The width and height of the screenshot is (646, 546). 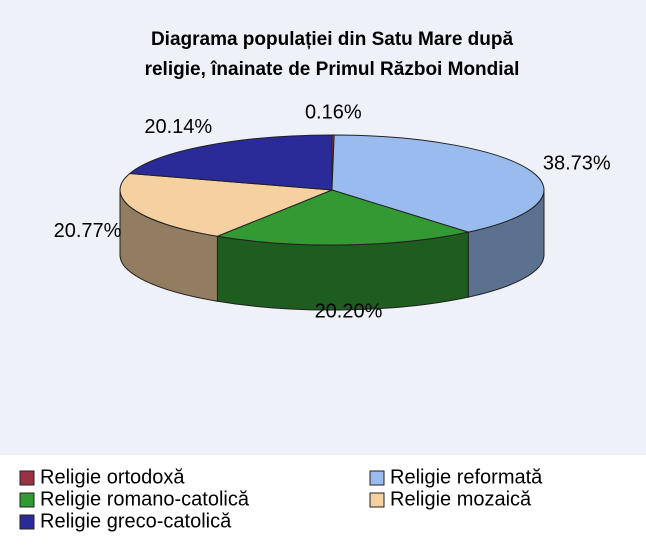 I want to click on legend-label: Religie romano-catolică, so click(x=145, y=499).